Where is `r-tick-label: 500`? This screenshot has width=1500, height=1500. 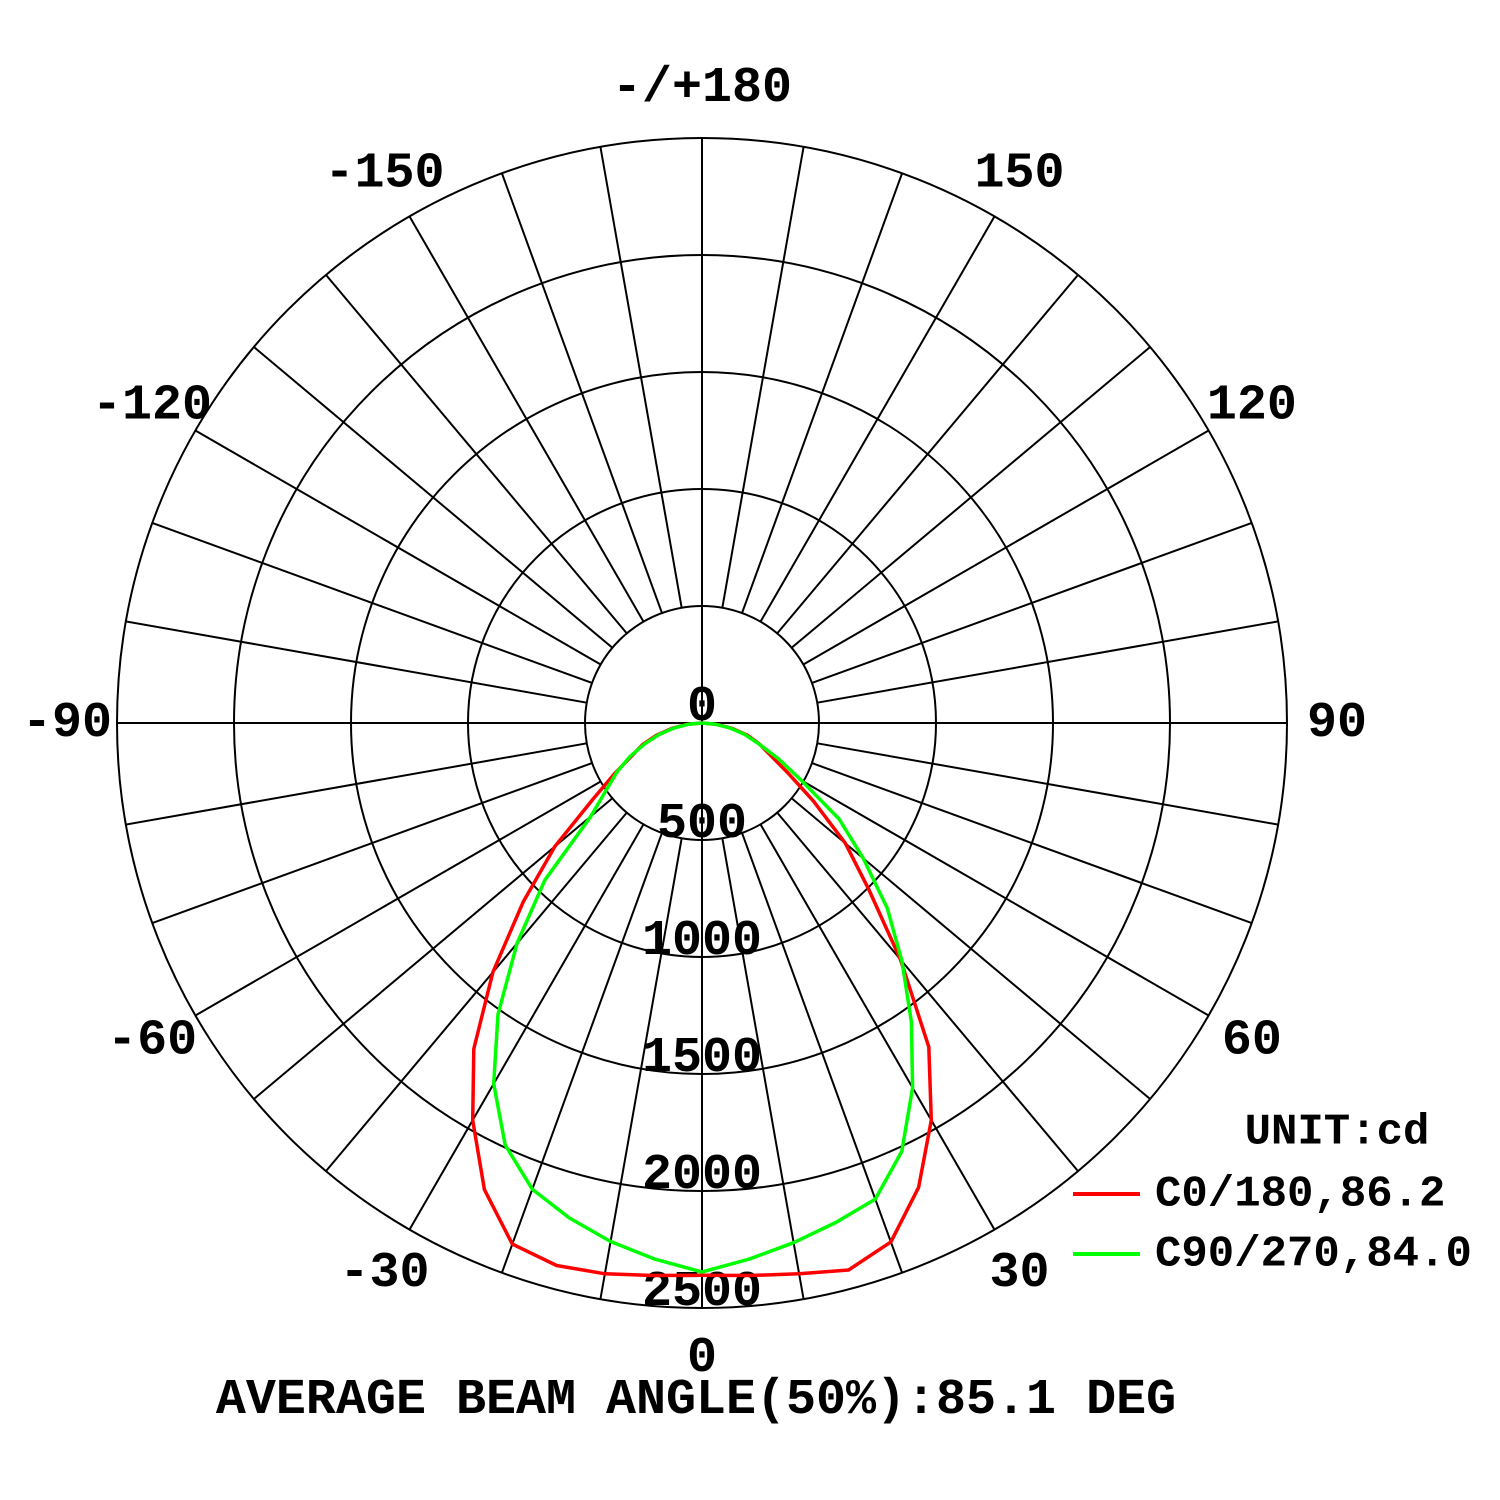
r-tick-label: 500 is located at coordinates (702, 824).